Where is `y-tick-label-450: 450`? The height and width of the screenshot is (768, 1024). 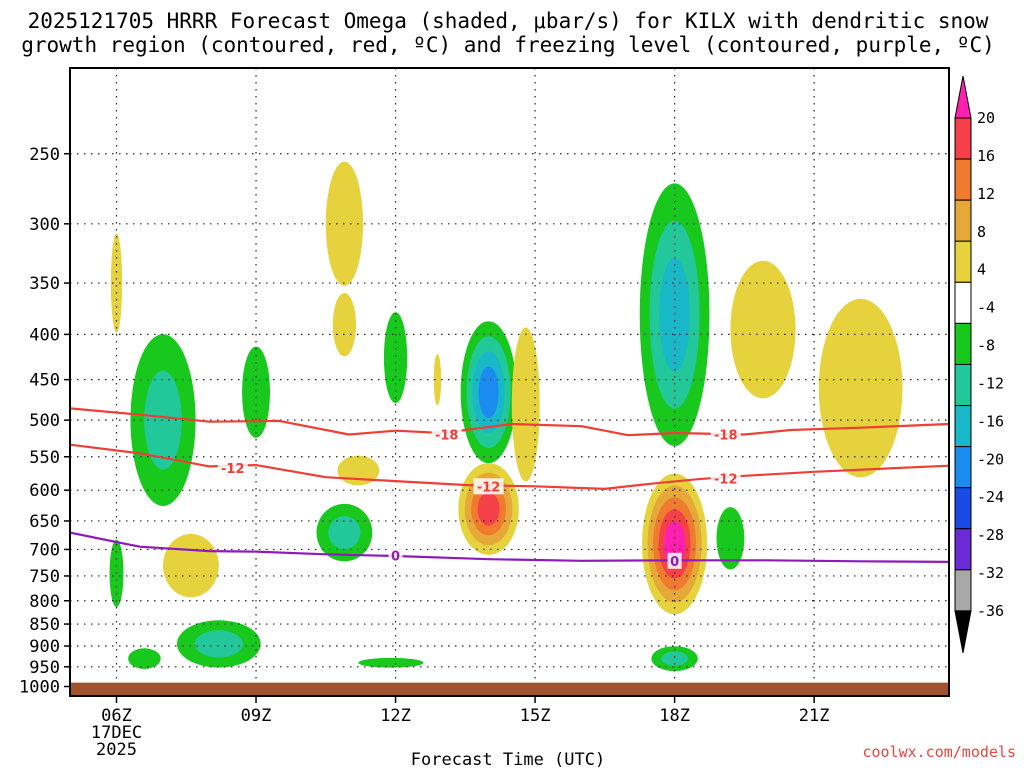 y-tick-label-450: 450 is located at coordinates (44, 381).